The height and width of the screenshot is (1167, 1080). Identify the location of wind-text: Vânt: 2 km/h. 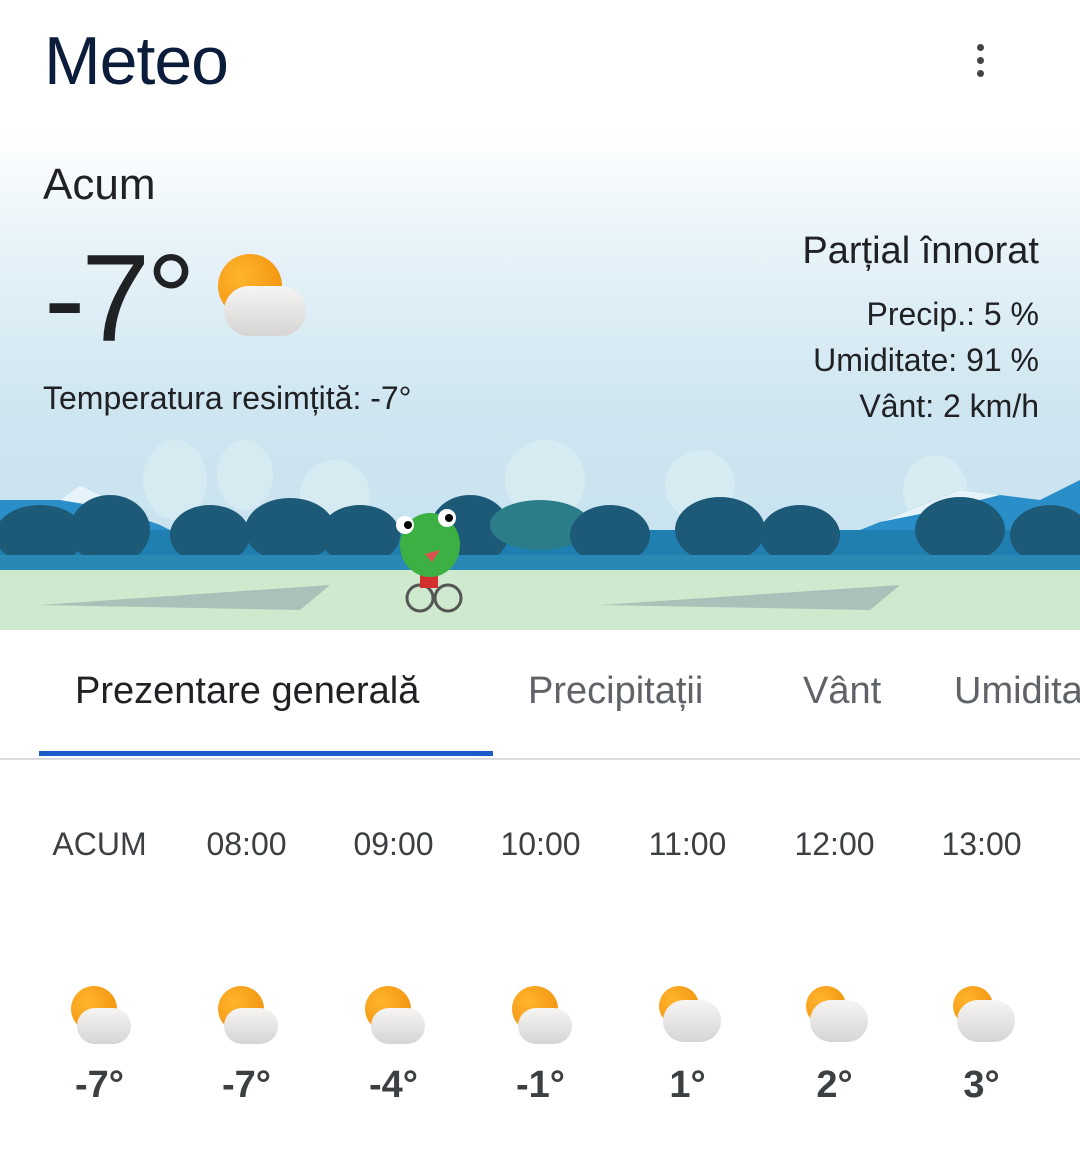
(949, 406).